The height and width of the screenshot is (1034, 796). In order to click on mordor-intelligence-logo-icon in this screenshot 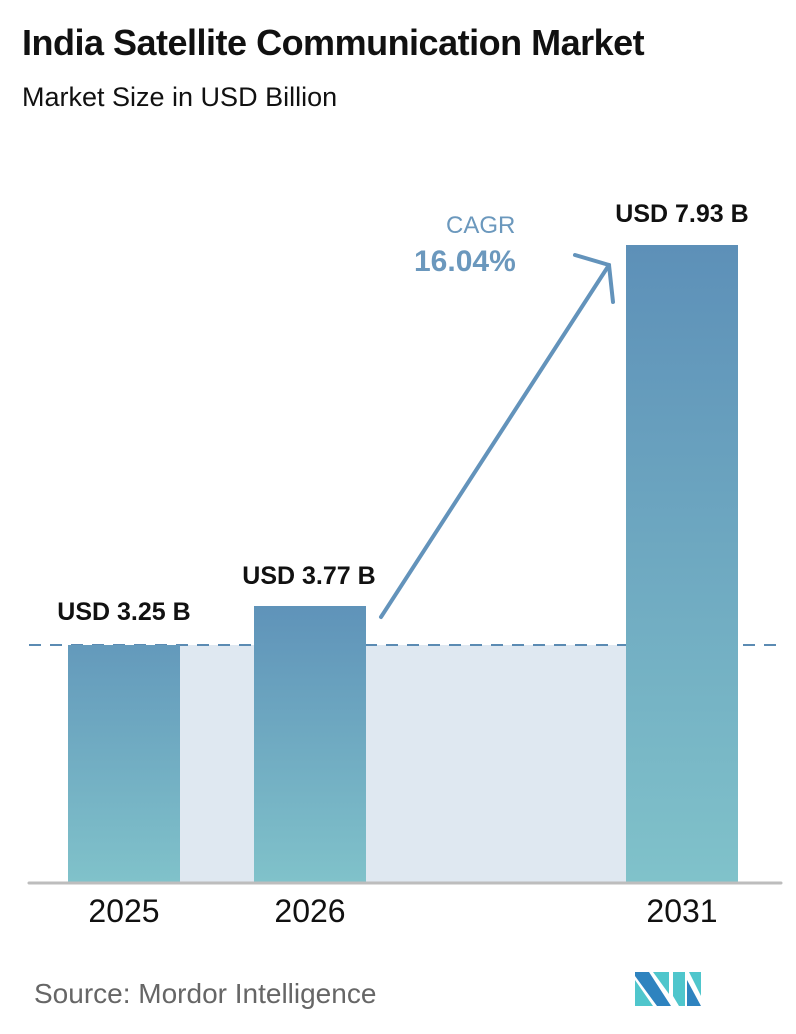, I will do `click(668, 989)`.